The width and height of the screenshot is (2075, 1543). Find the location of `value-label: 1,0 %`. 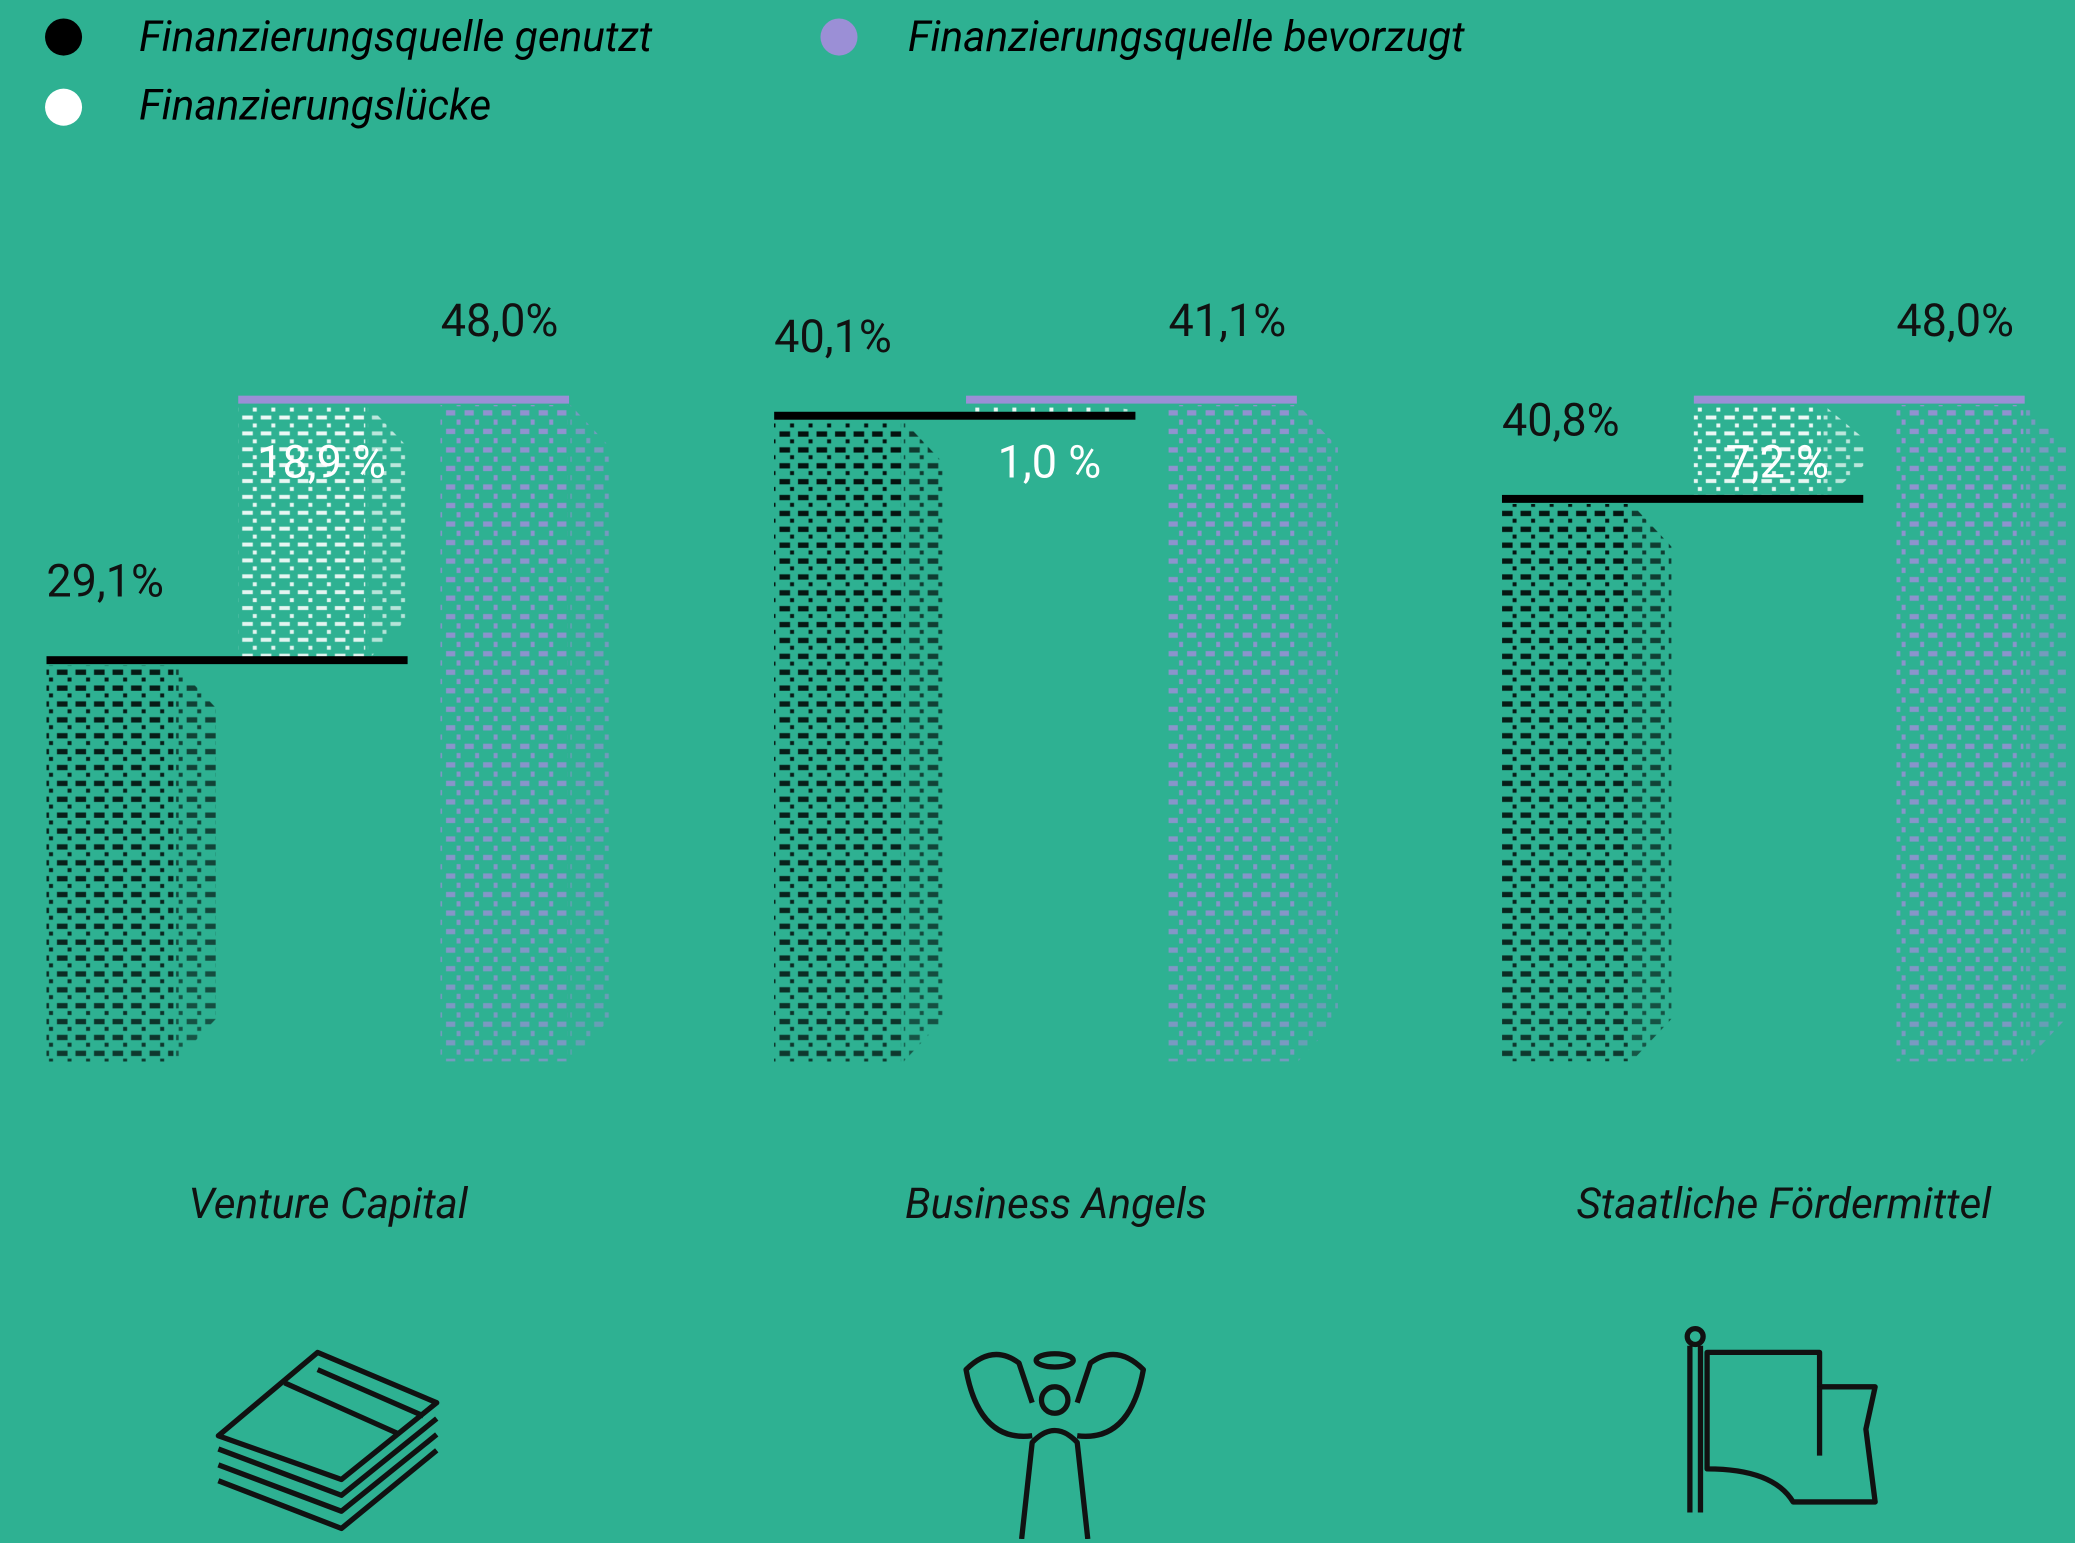

value-label: 1,0 % is located at coordinates (1050, 462).